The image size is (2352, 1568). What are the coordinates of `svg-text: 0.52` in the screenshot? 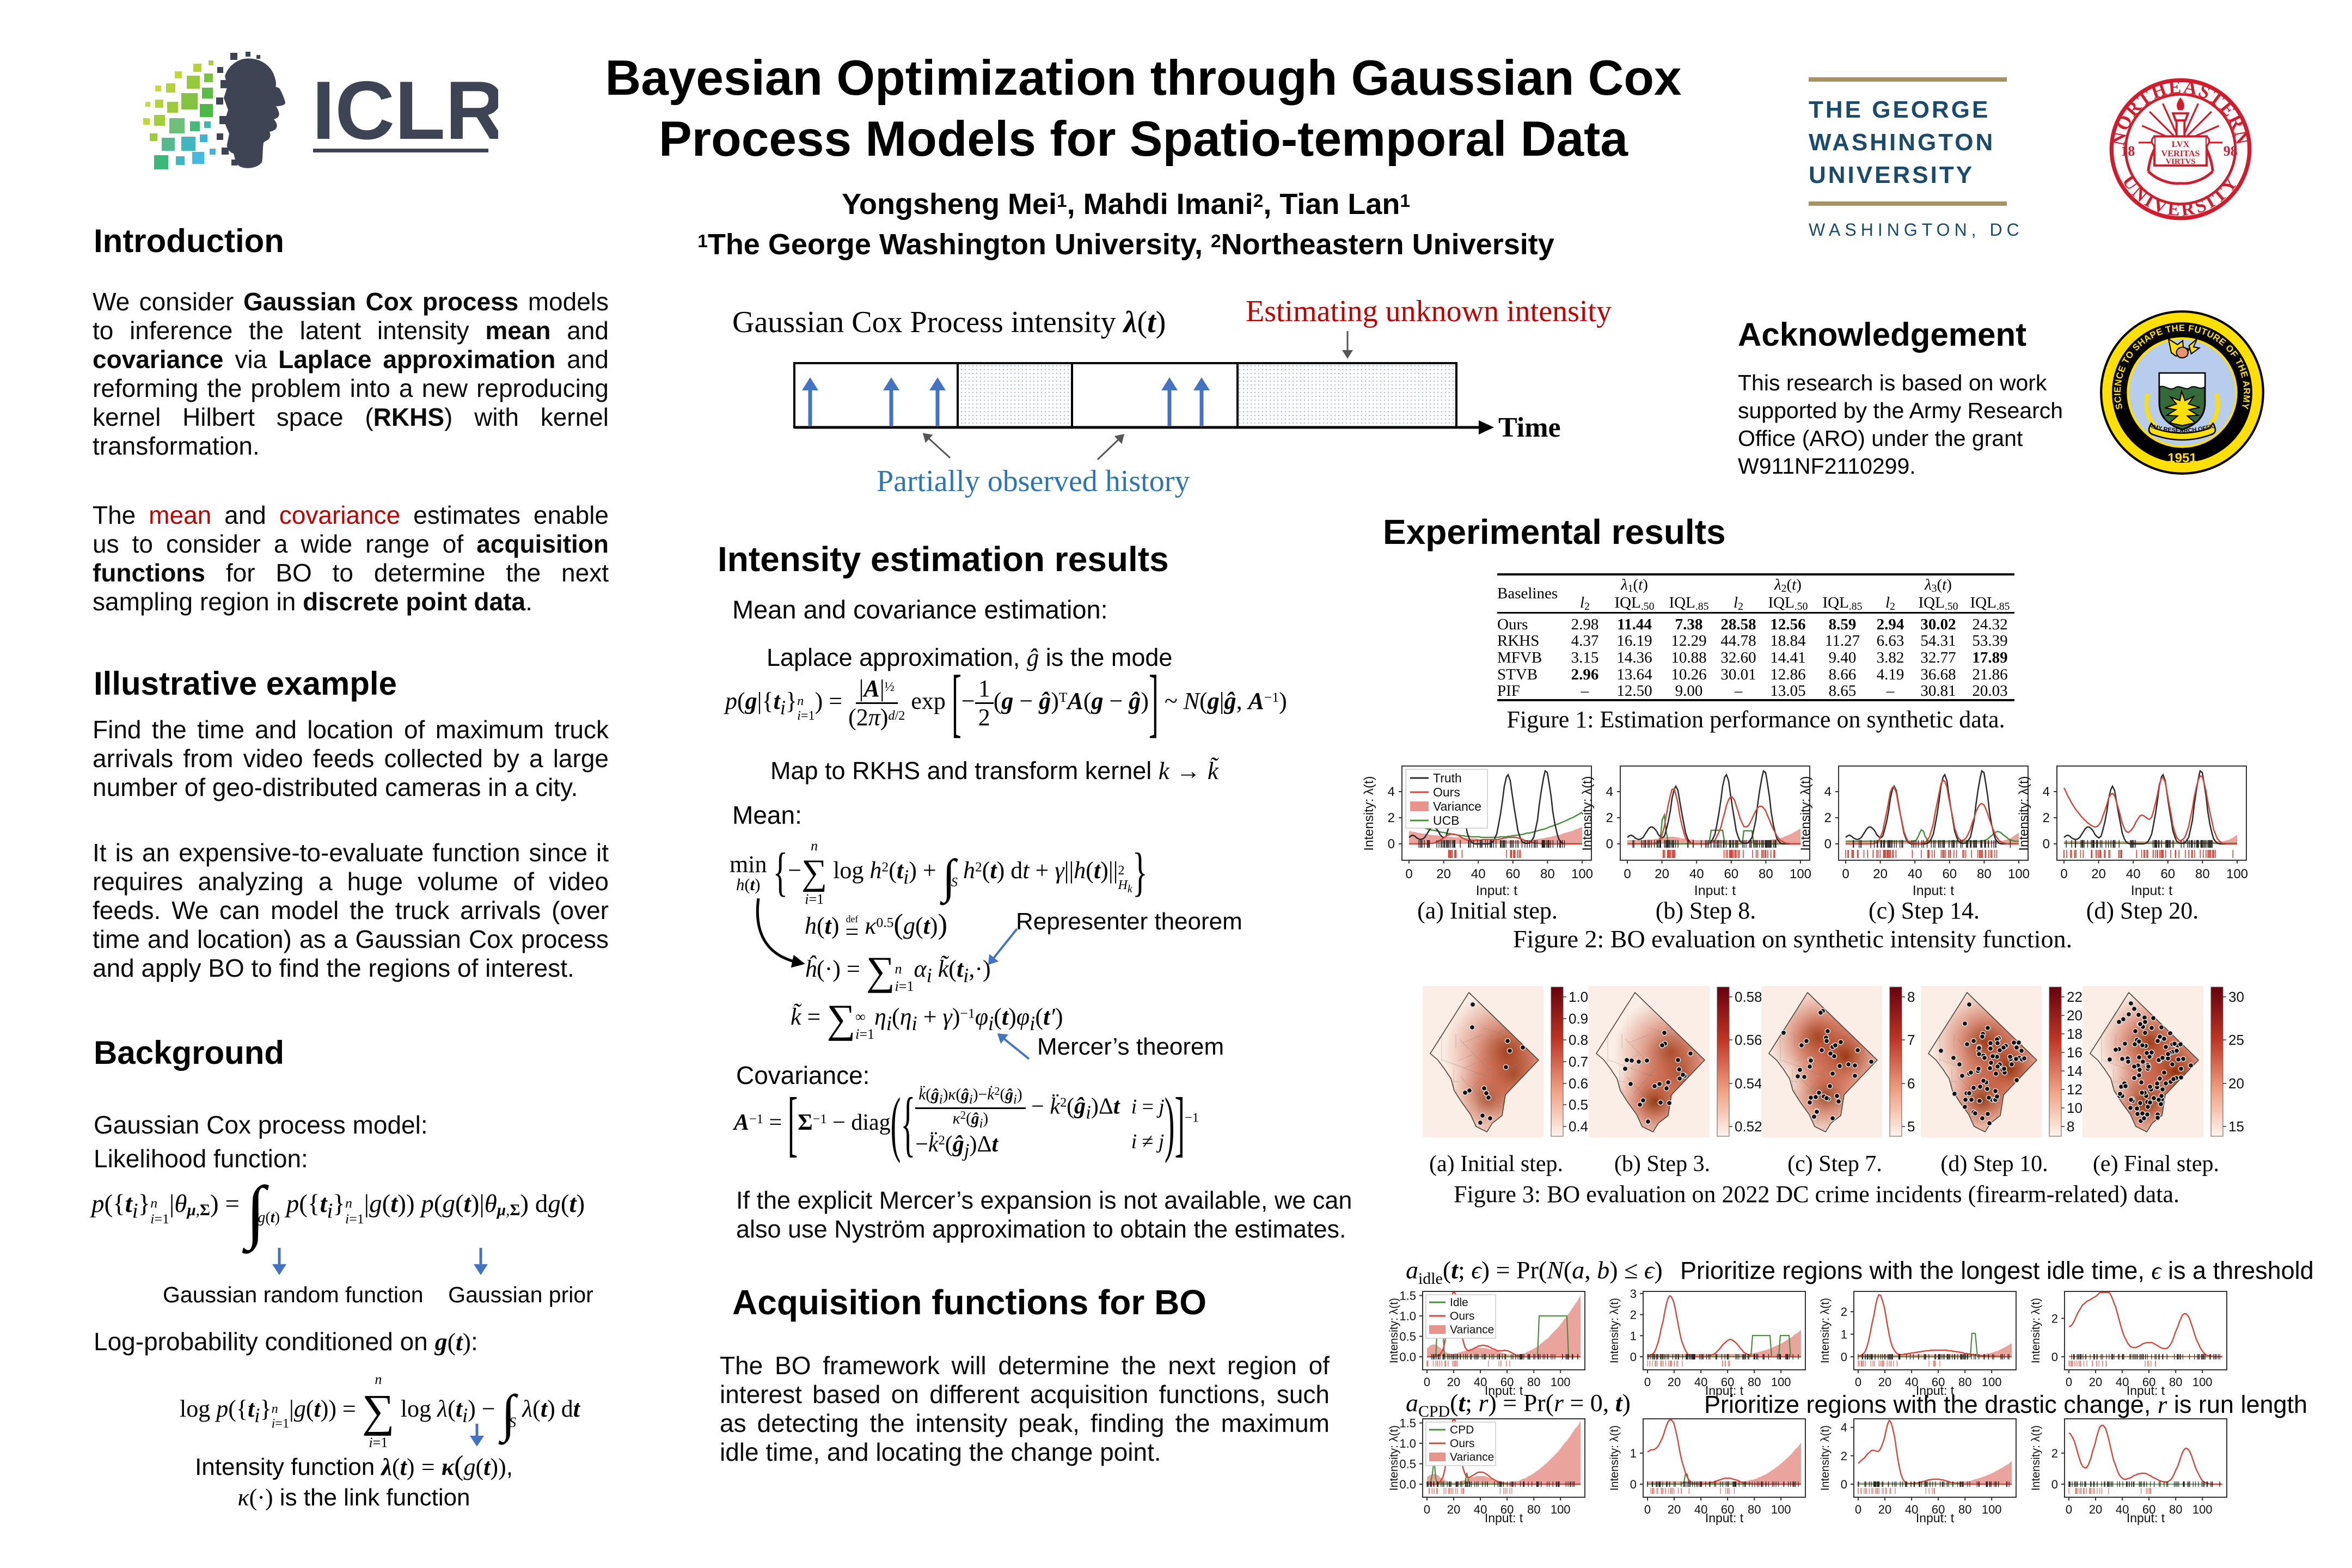 It's located at (1748, 1126).